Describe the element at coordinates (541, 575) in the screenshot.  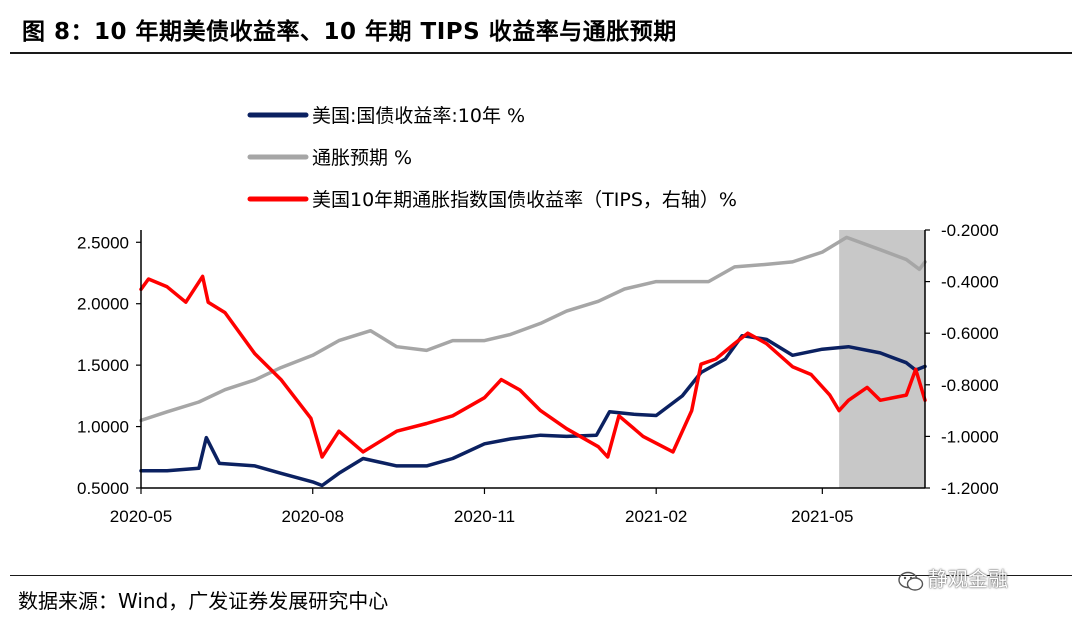
I see `footer-divider` at that location.